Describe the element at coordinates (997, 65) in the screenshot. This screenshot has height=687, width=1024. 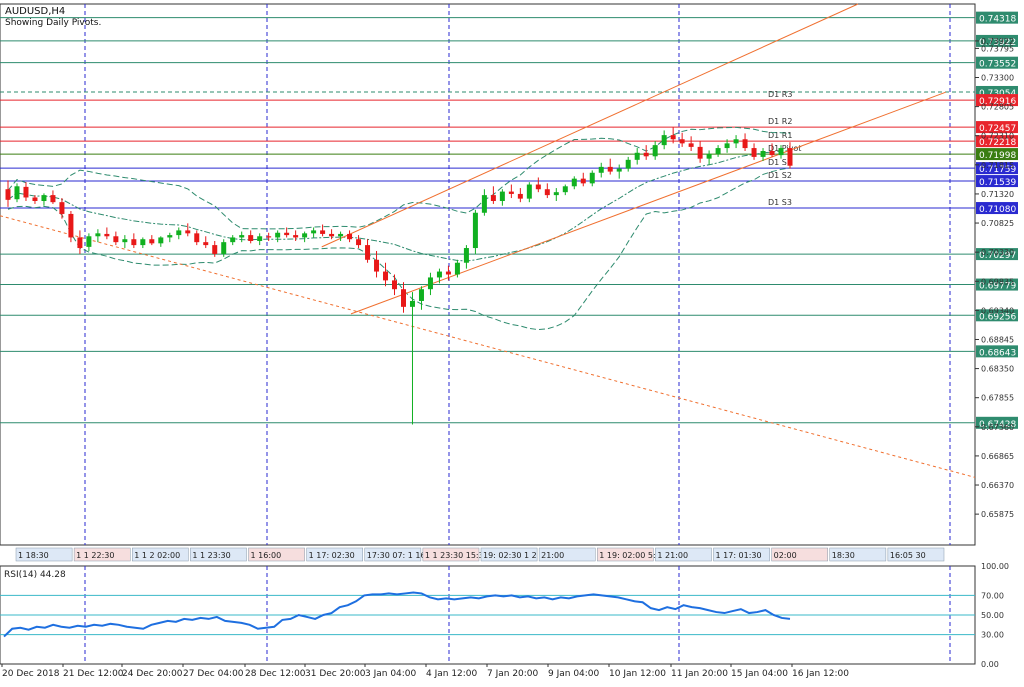
I see `price-tag-label-2: 0.73552` at that location.